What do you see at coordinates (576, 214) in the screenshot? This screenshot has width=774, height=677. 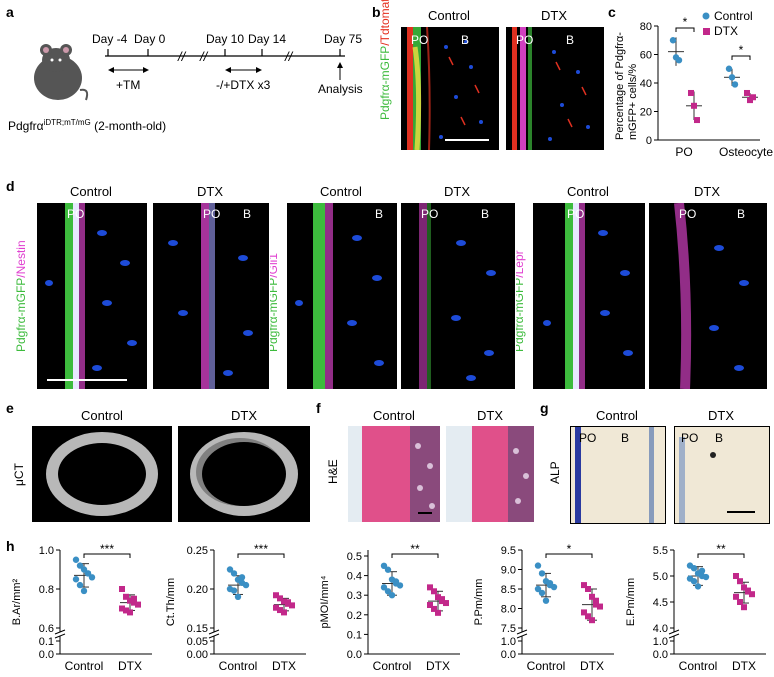 I see `panel-d3-control-po: PO` at bounding box center [576, 214].